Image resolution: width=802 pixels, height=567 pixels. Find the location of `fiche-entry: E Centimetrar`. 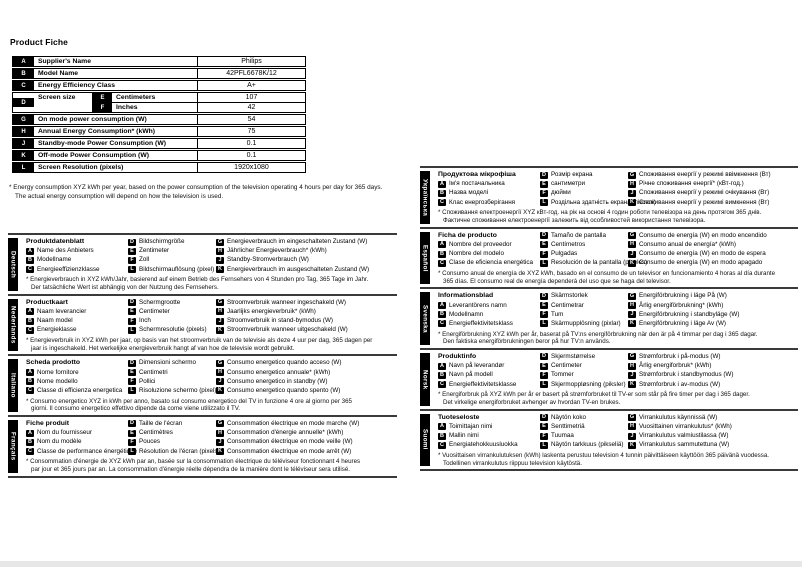

fiche-entry: E Centimetrar is located at coordinates (584, 306).